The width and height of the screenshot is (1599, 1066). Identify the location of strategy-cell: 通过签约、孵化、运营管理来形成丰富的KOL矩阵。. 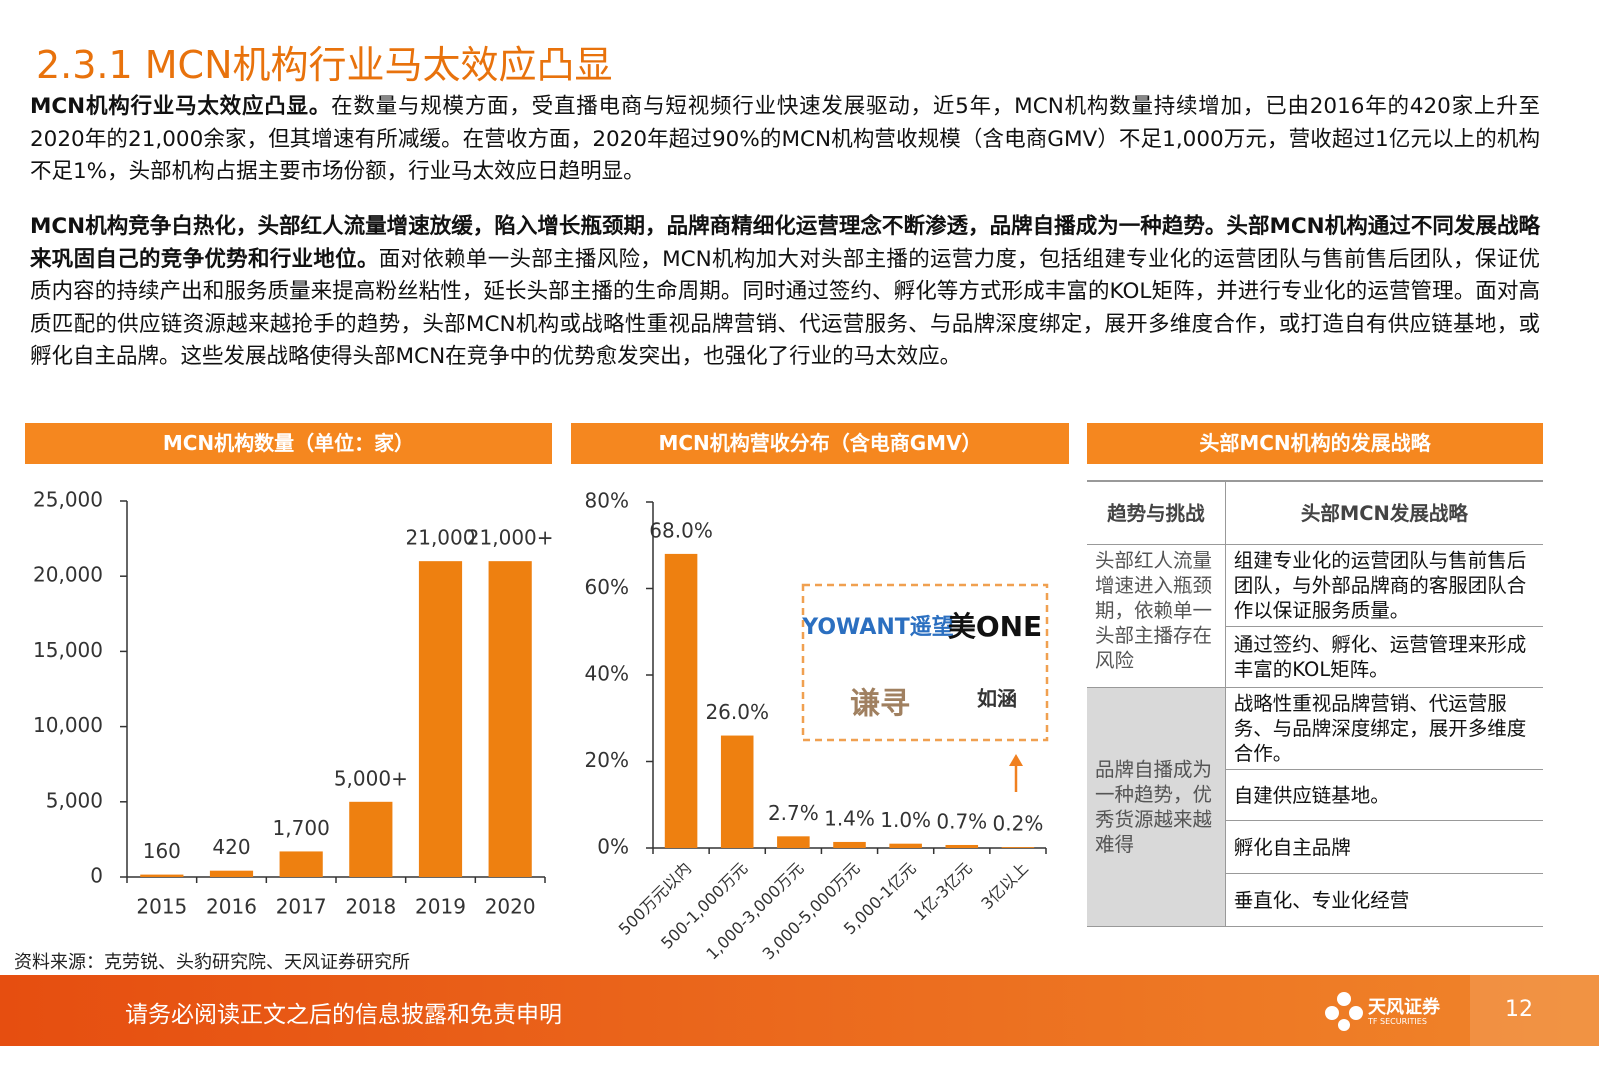
(1384, 657).